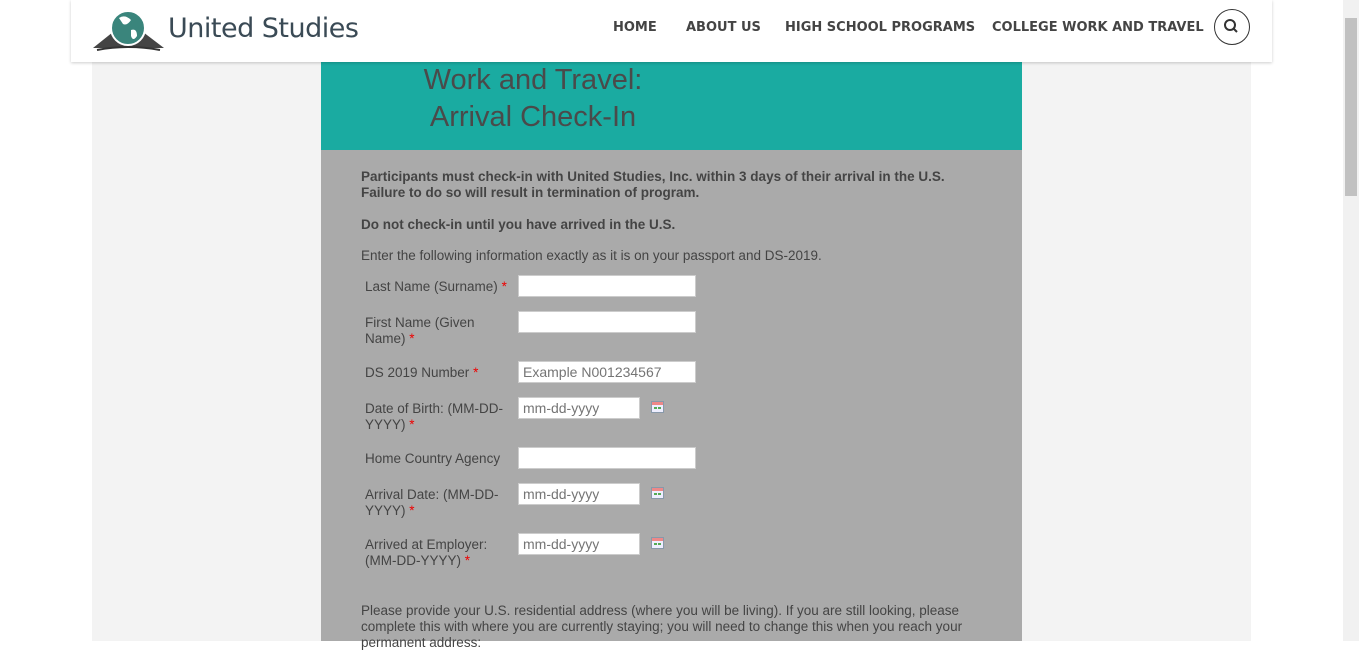  What do you see at coordinates (1098, 27) in the screenshot?
I see `nav-college-work-and-travel: COLLEGE WORK AND TRAVEL` at bounding box center [1098, 27].